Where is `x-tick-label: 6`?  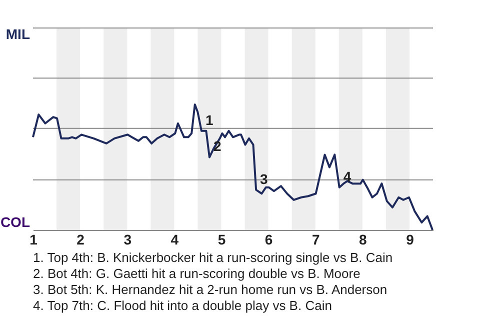 x-tick-label: 6 is located at coordinates (268, 240).